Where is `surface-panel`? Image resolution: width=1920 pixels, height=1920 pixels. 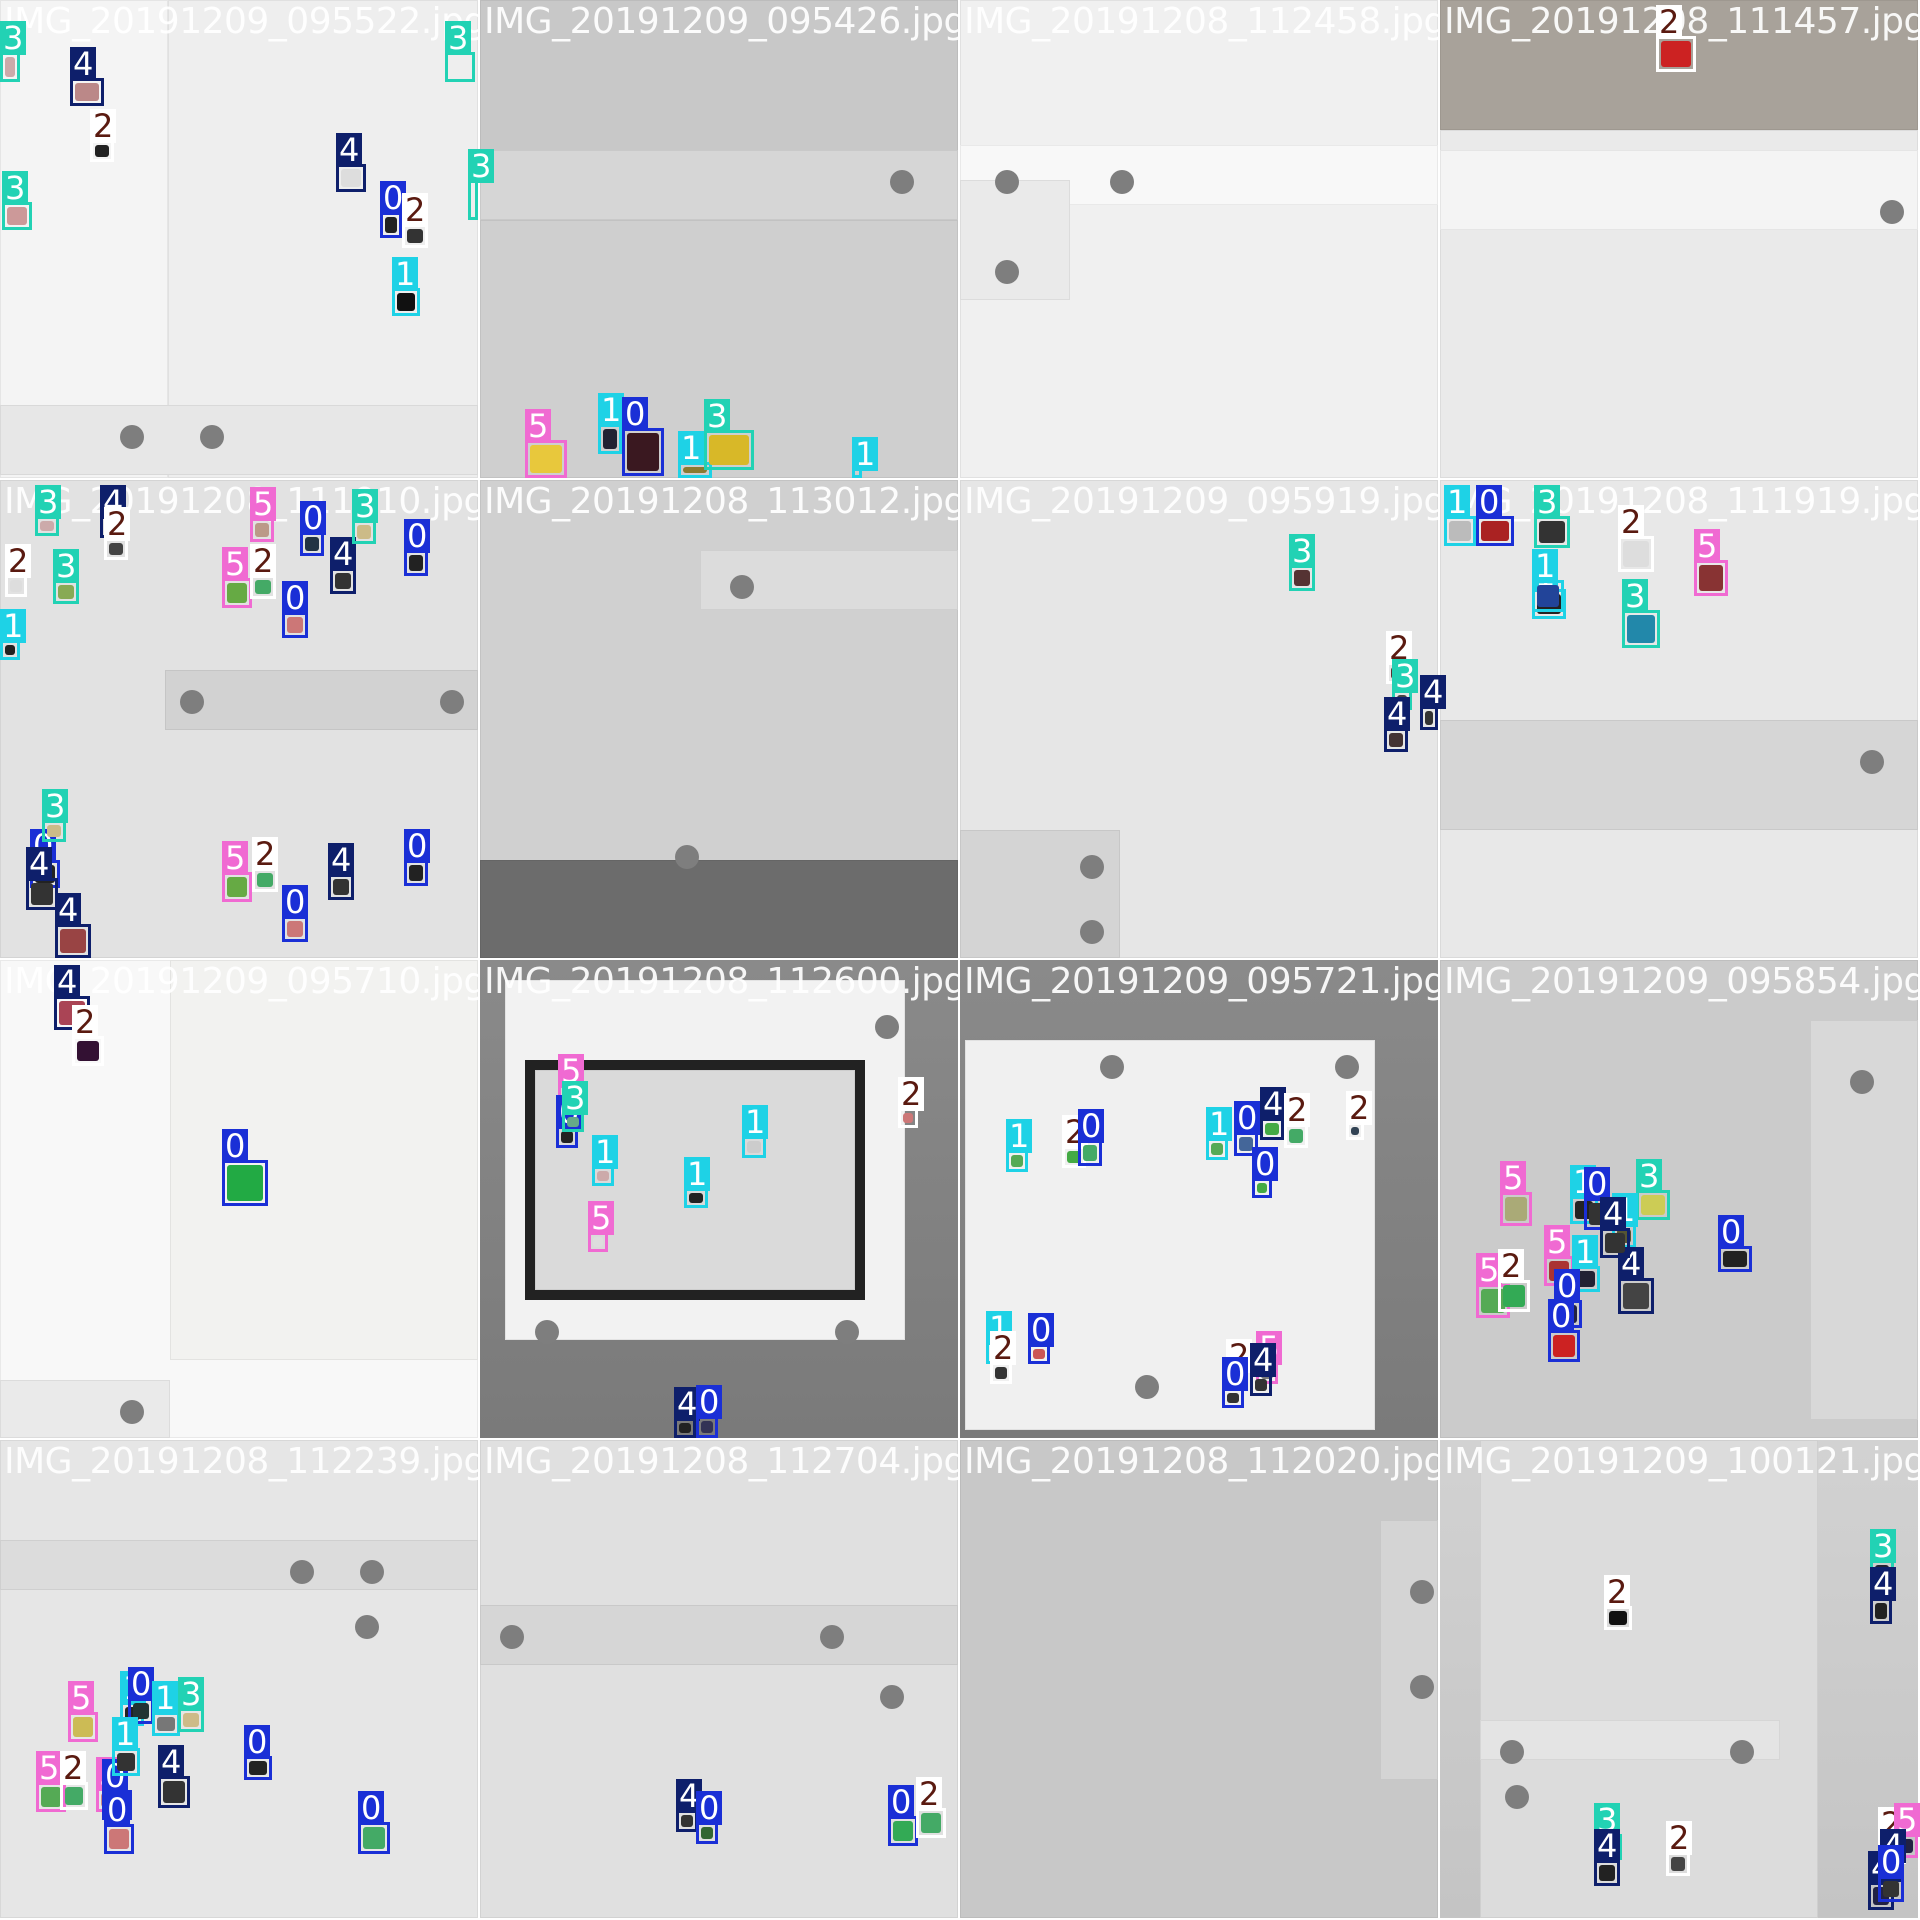 surface-panel is located at coordinates (1679, 719).